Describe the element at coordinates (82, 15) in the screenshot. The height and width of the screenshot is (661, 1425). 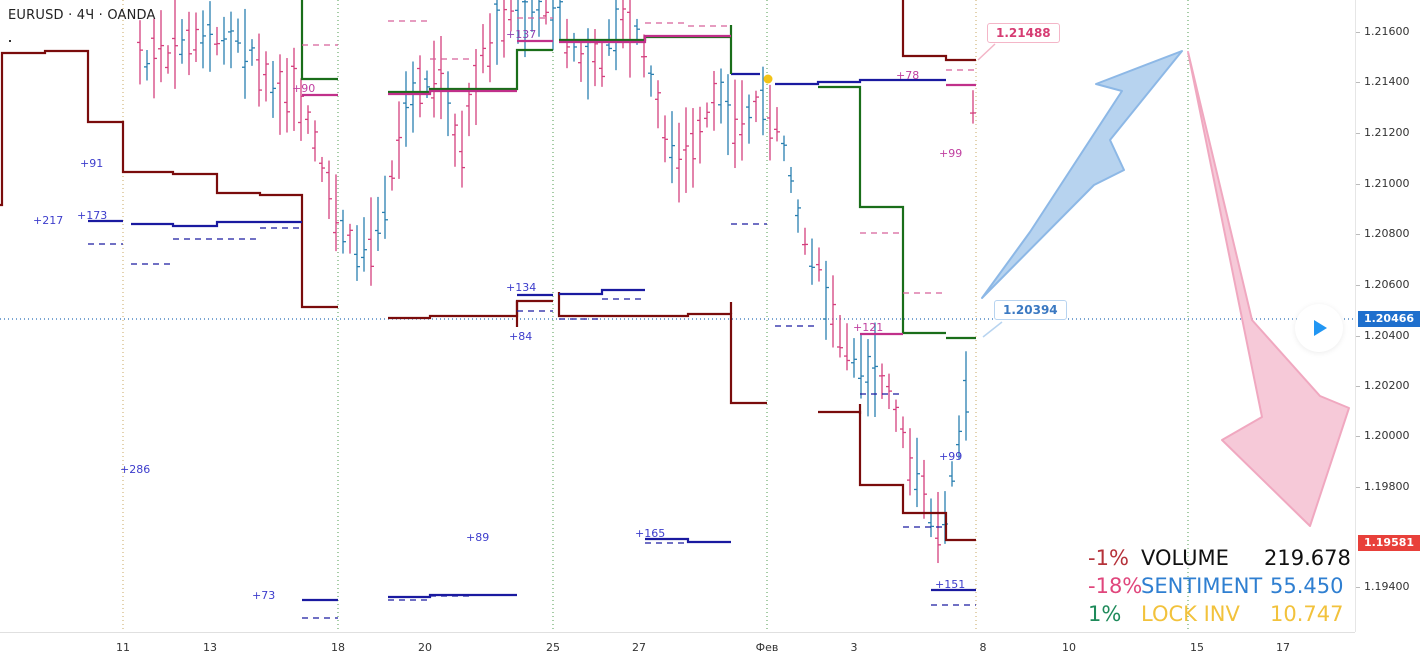
I see `symbol-title: EURUSD · 4Ч · OANDA` at that location.